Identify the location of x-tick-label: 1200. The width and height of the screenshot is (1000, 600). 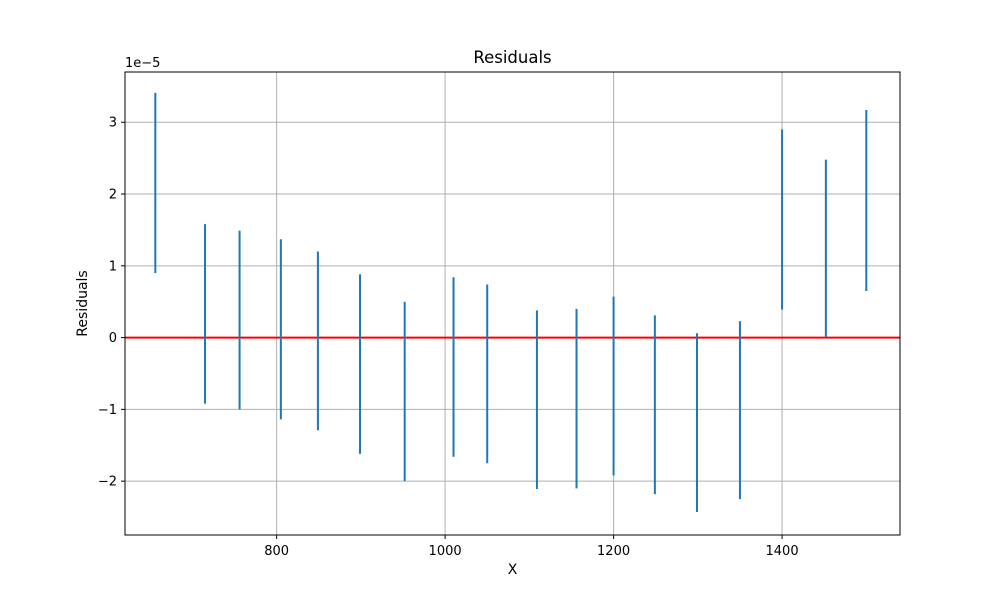
(613, 551).